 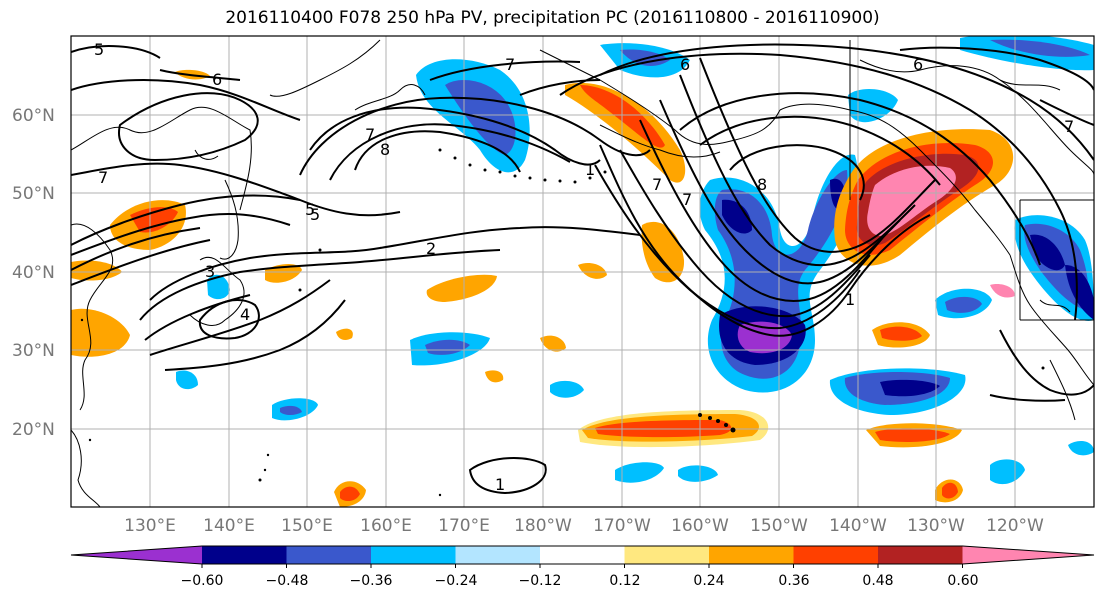 What do you see at coordinates (1015, 526) in the screenshot?
I see `lon-label: 120°W` at bounding box center [1015, 526].